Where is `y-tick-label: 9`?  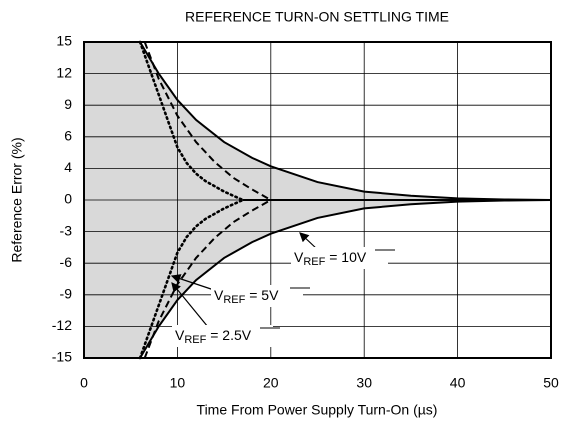
y-tick-label: 9 is located at coordinates (68, 104).